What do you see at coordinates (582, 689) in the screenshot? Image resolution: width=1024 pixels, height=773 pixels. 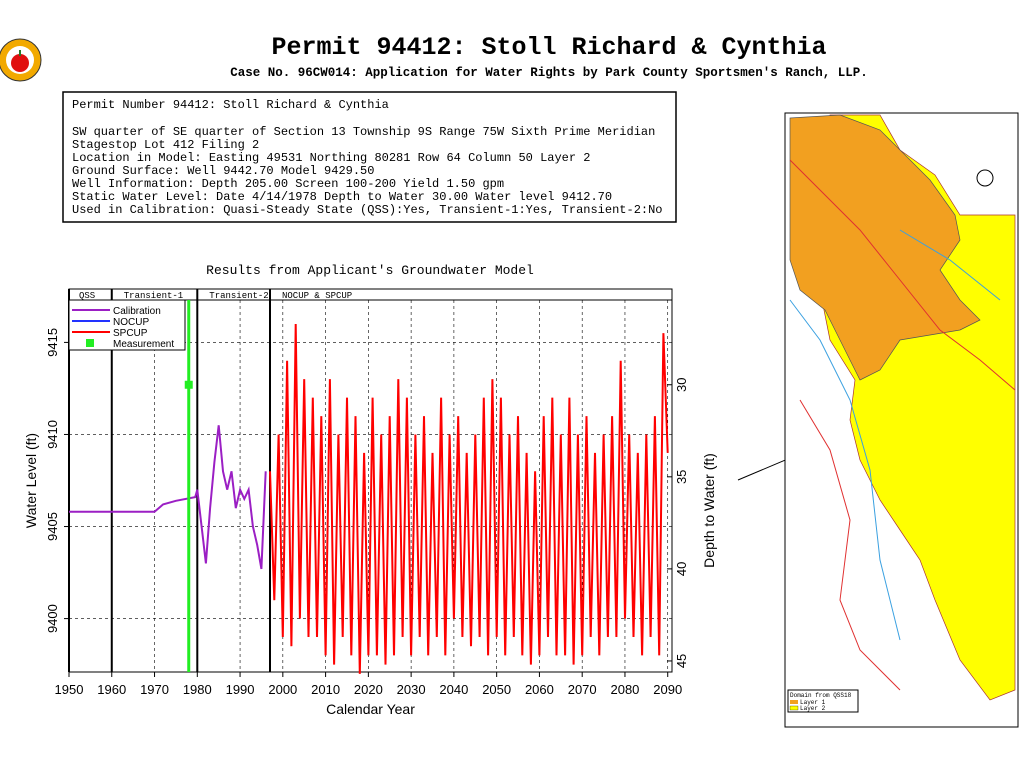 I see `x-tick-label: 2070` at bounding box center [582, 689].